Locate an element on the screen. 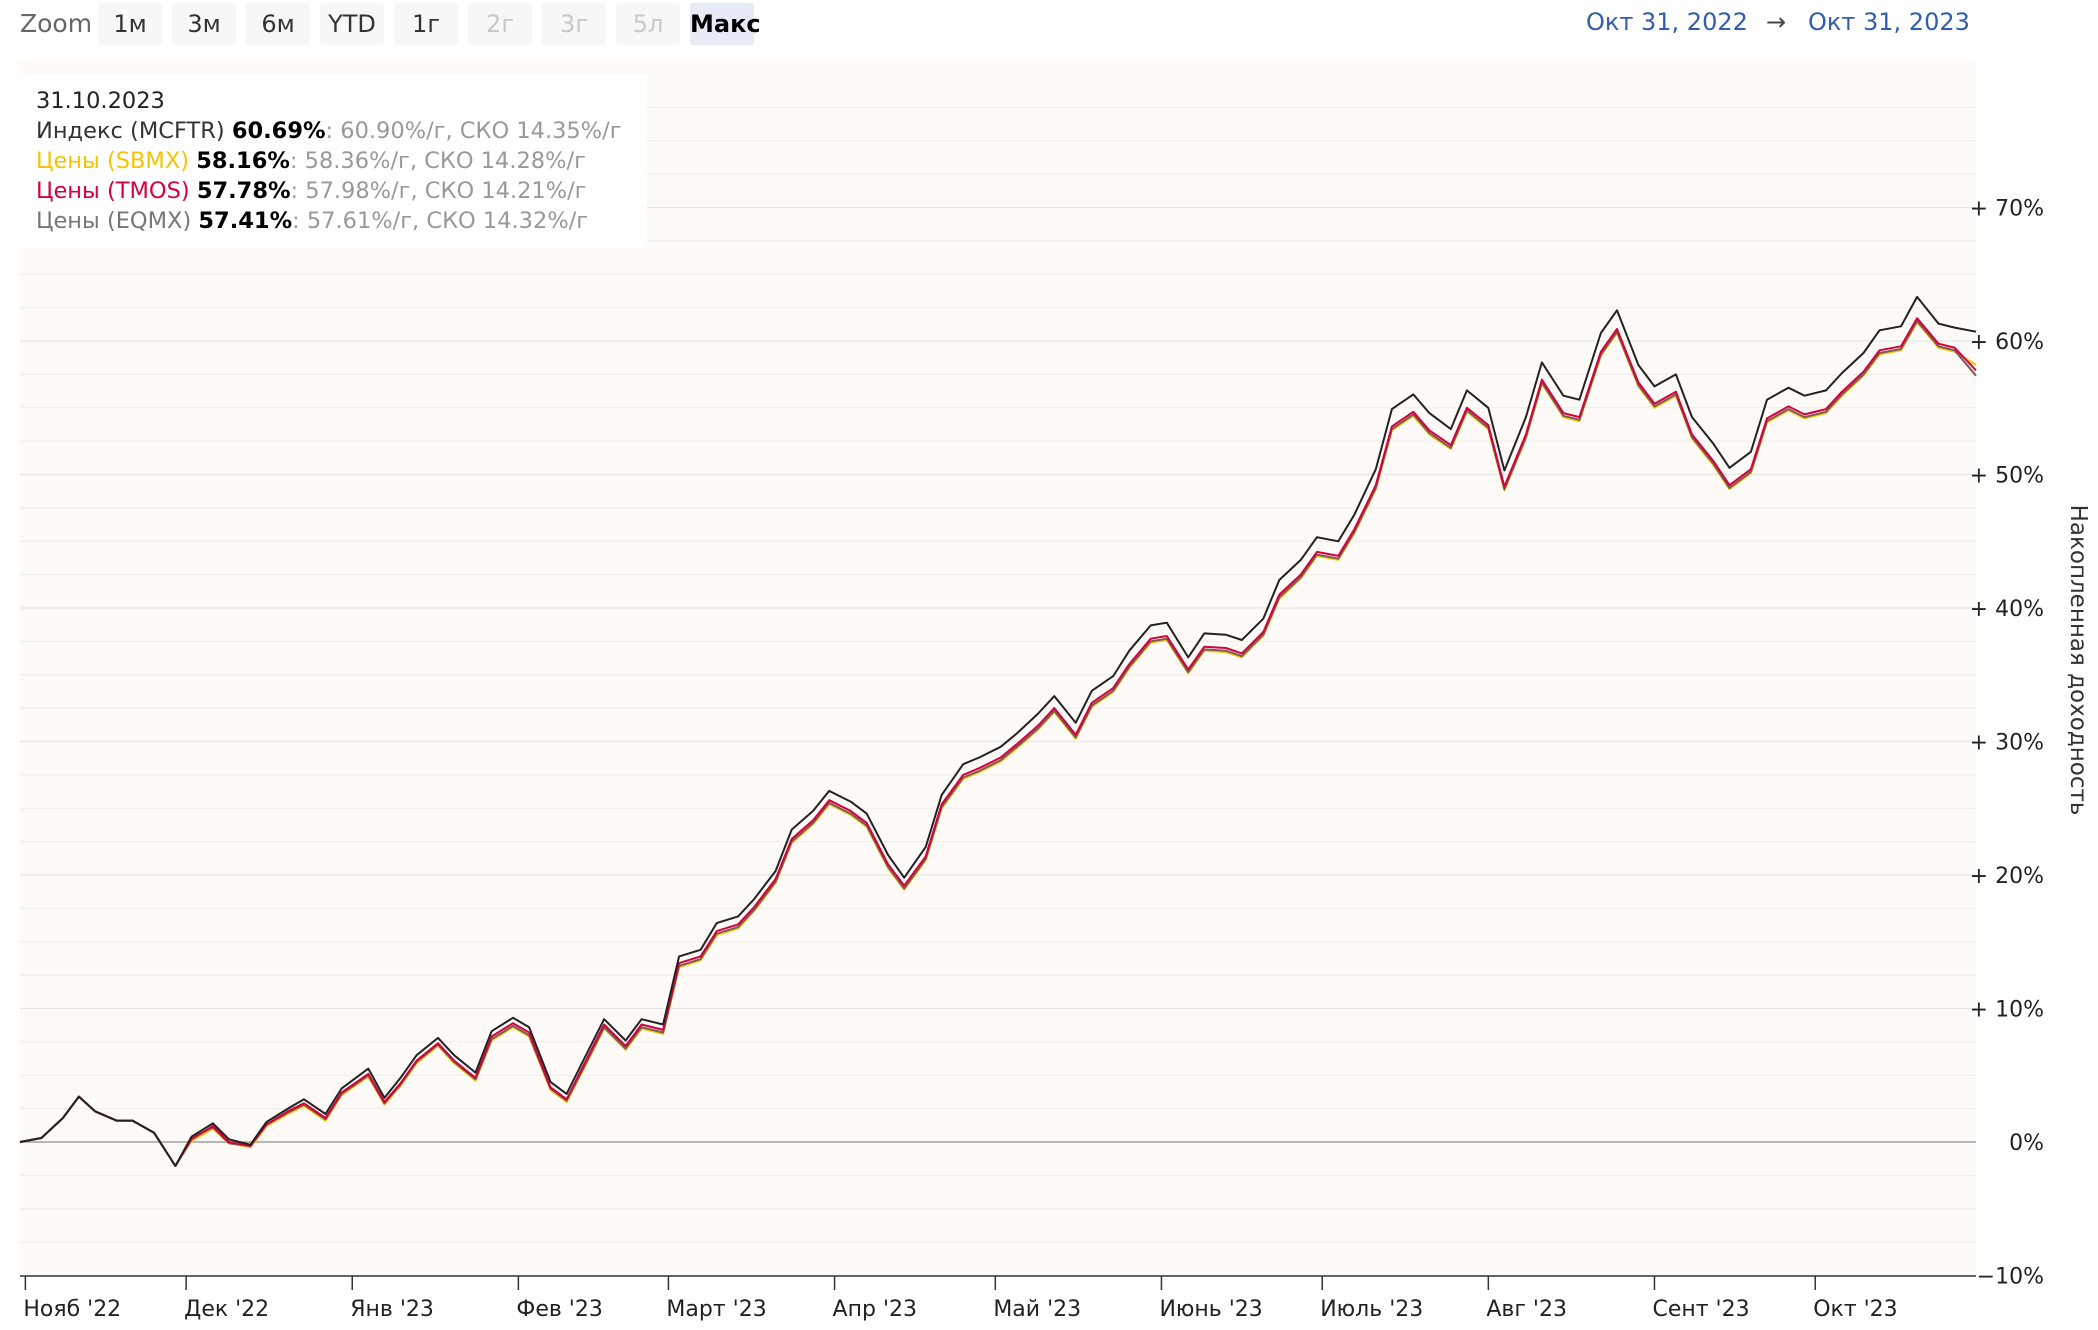 This screenshot has height=1330, width=2098. range-arrow: → is located at coordinates (1776, 22).